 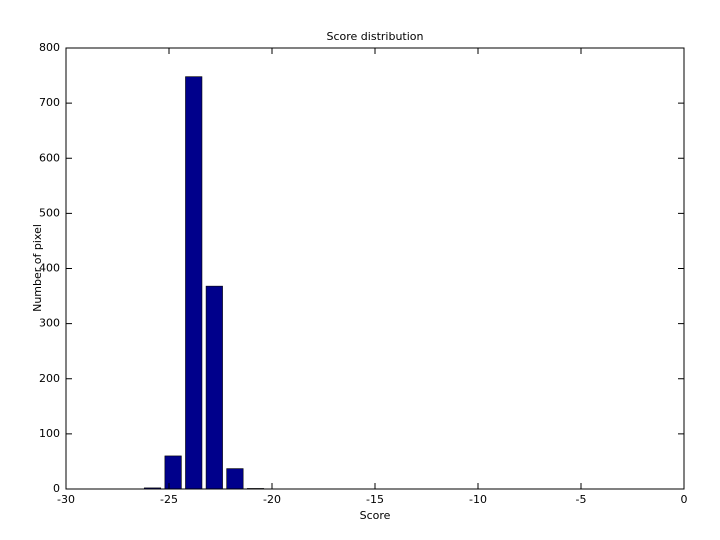 What do you see at coordinates (375, 36) in the screenshot?
I see `chart-title: Score distribution` at bounding box center [375, 36].